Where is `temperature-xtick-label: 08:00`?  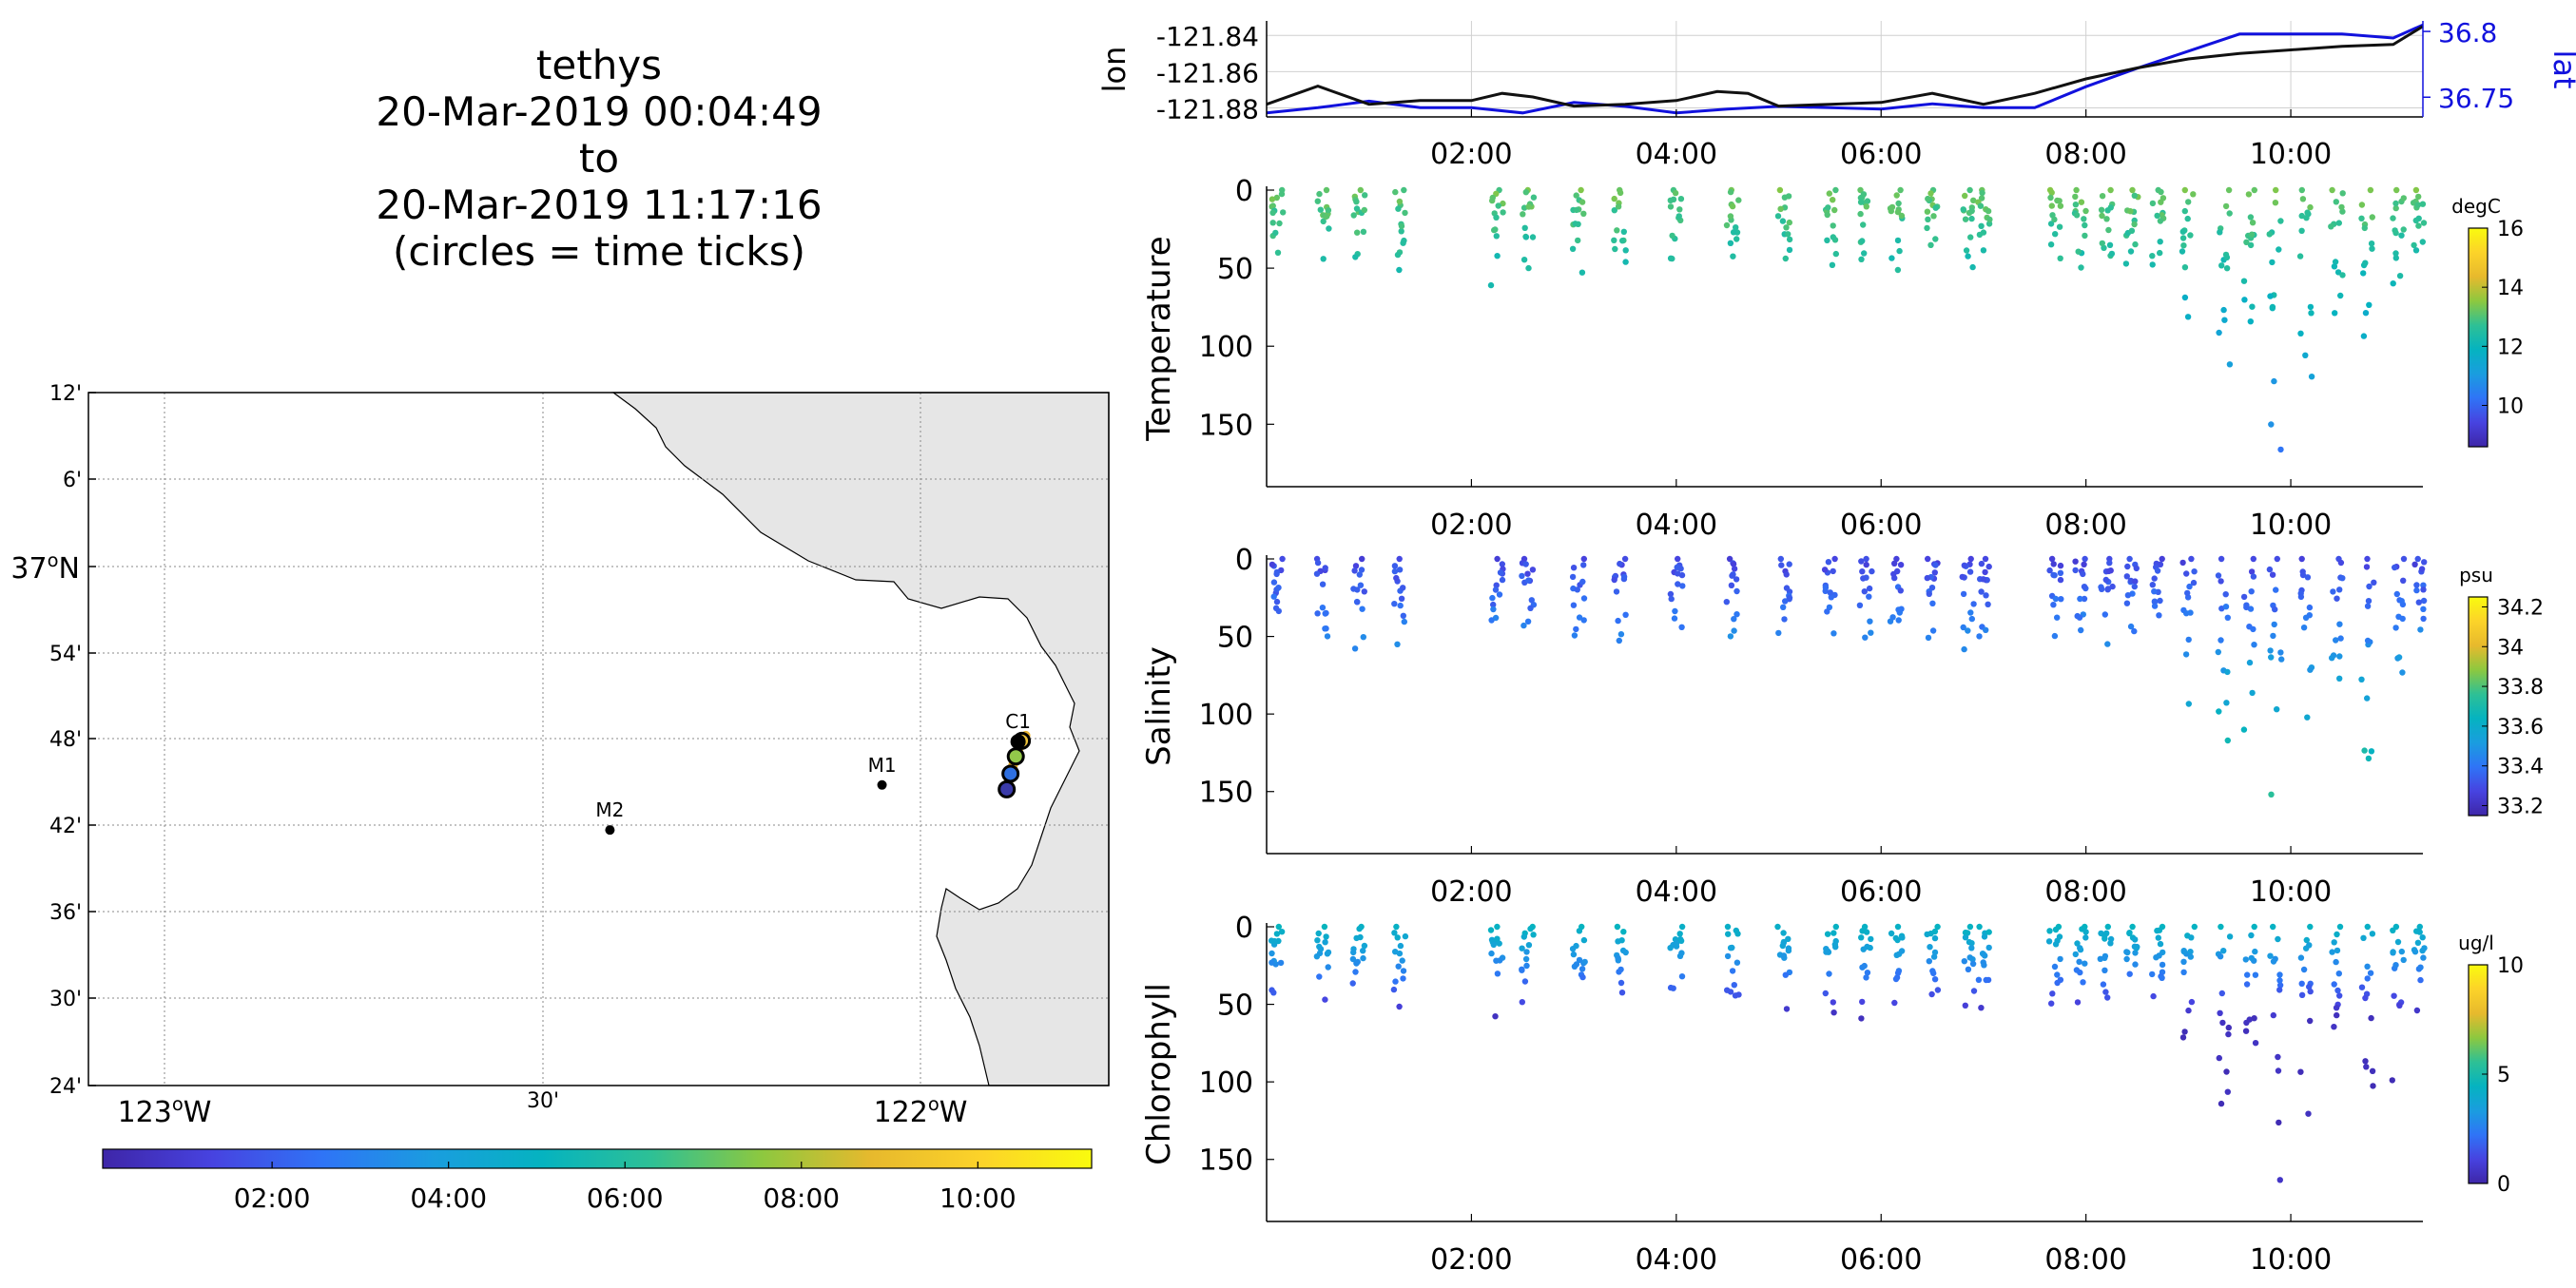 temperature-xtick-label: 08:00 is located at coordinates (2085, 525).